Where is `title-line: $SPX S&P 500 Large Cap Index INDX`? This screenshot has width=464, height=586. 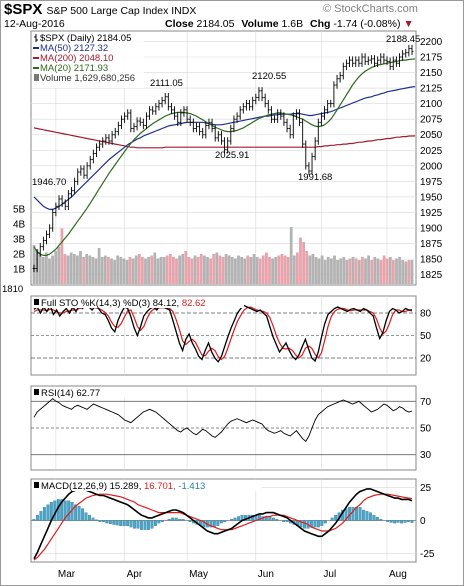
title-line: $SPX S&P 500 Large Cap Index INDX is located at coordinates (100, 9).